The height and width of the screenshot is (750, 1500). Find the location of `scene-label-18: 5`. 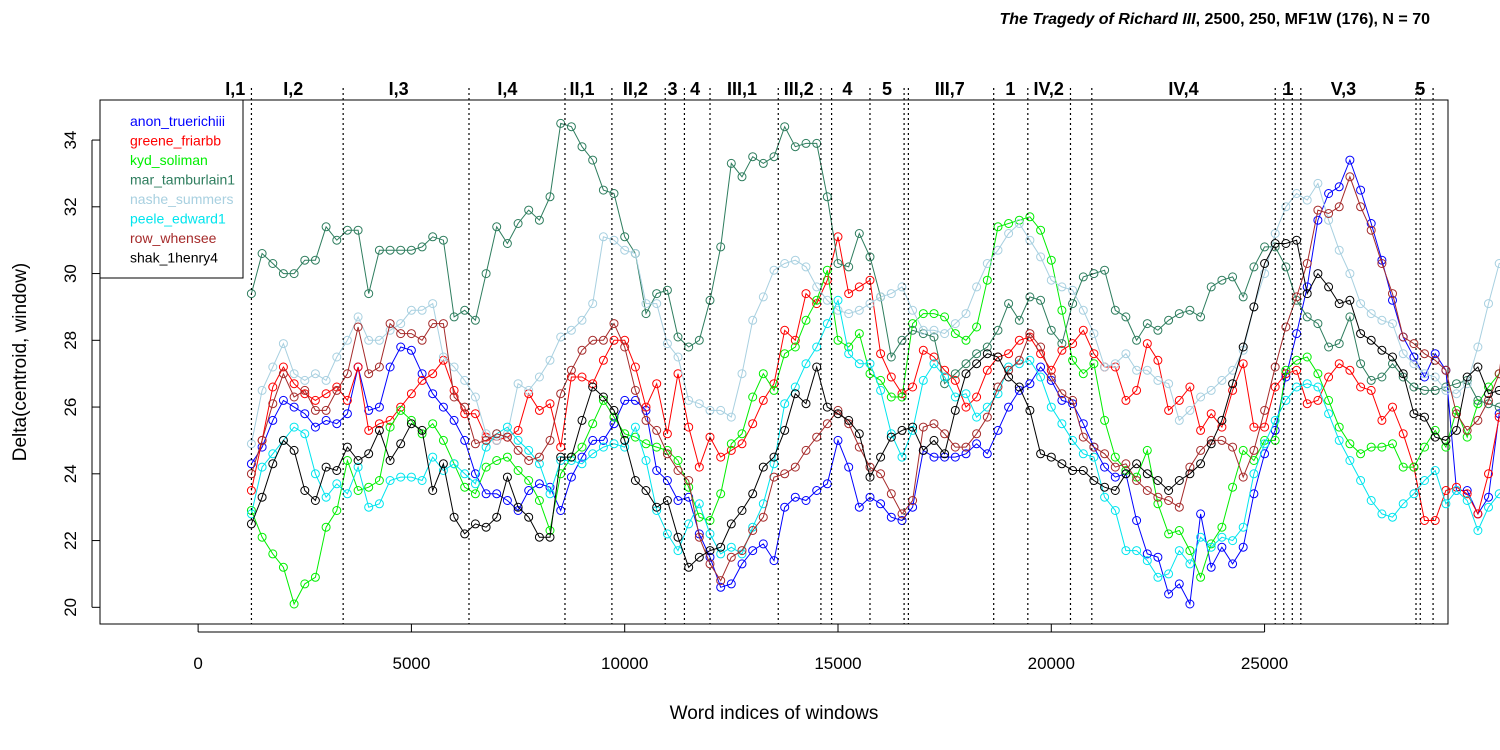

scene-label-18: 5 is located at coordinates (1420, 89).